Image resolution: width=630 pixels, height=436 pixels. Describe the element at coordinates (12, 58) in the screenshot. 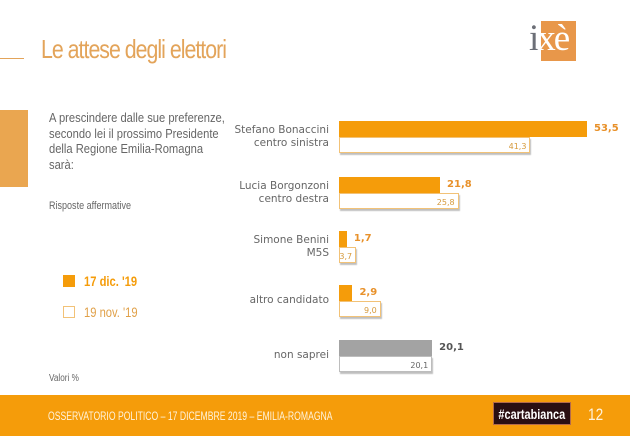

I see `title-rule` at that location.